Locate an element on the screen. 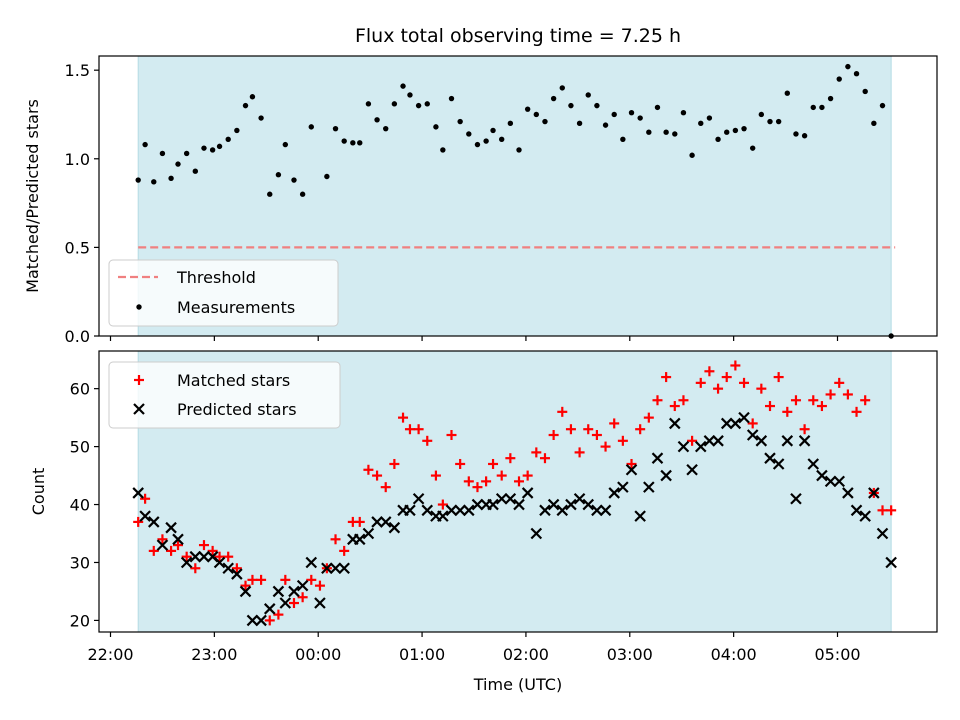 The height and width of the screenshot is (720, 960). top-legend: Threshold Measurements is located at coordinates (223, 293).